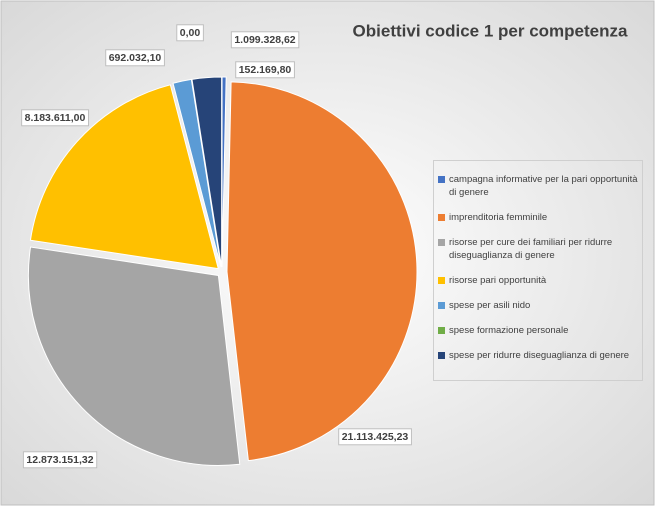 The width and height of the screenshot is (655, 506). I want to click on legend-item: spese formazione personale, so click(538, 330).